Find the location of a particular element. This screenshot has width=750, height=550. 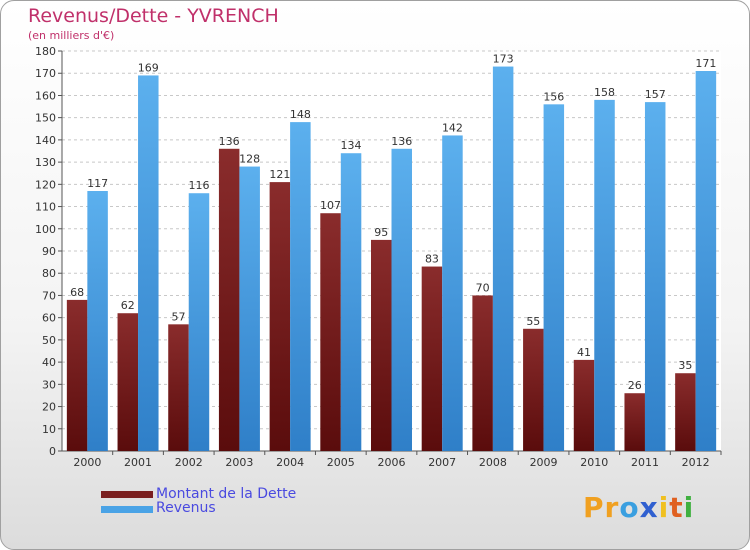

y-tick-label: 50 is located at coordinates (49, 340).